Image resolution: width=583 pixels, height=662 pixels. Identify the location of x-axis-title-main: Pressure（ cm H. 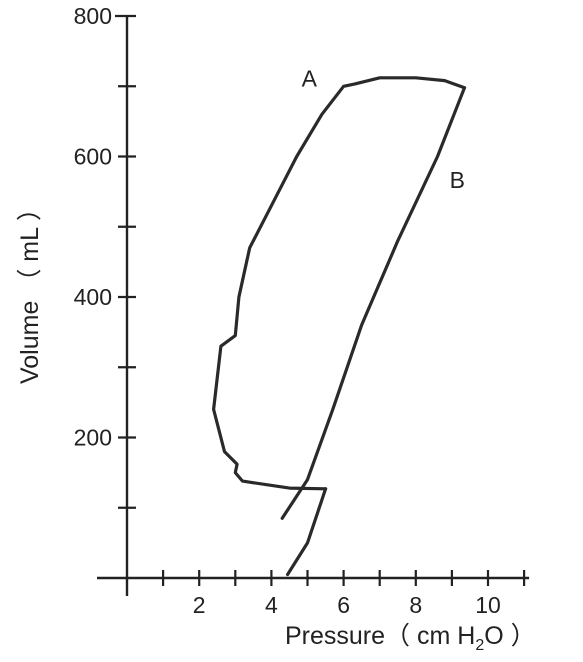
(380, 636).